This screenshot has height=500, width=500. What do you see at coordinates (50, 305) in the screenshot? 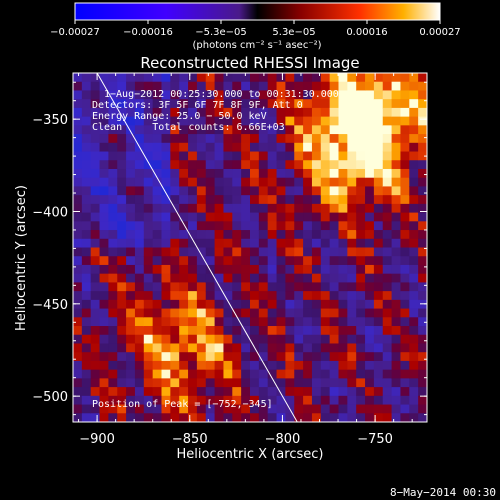
I see `y-tick-label: −450` at bounding box center [50, 305].